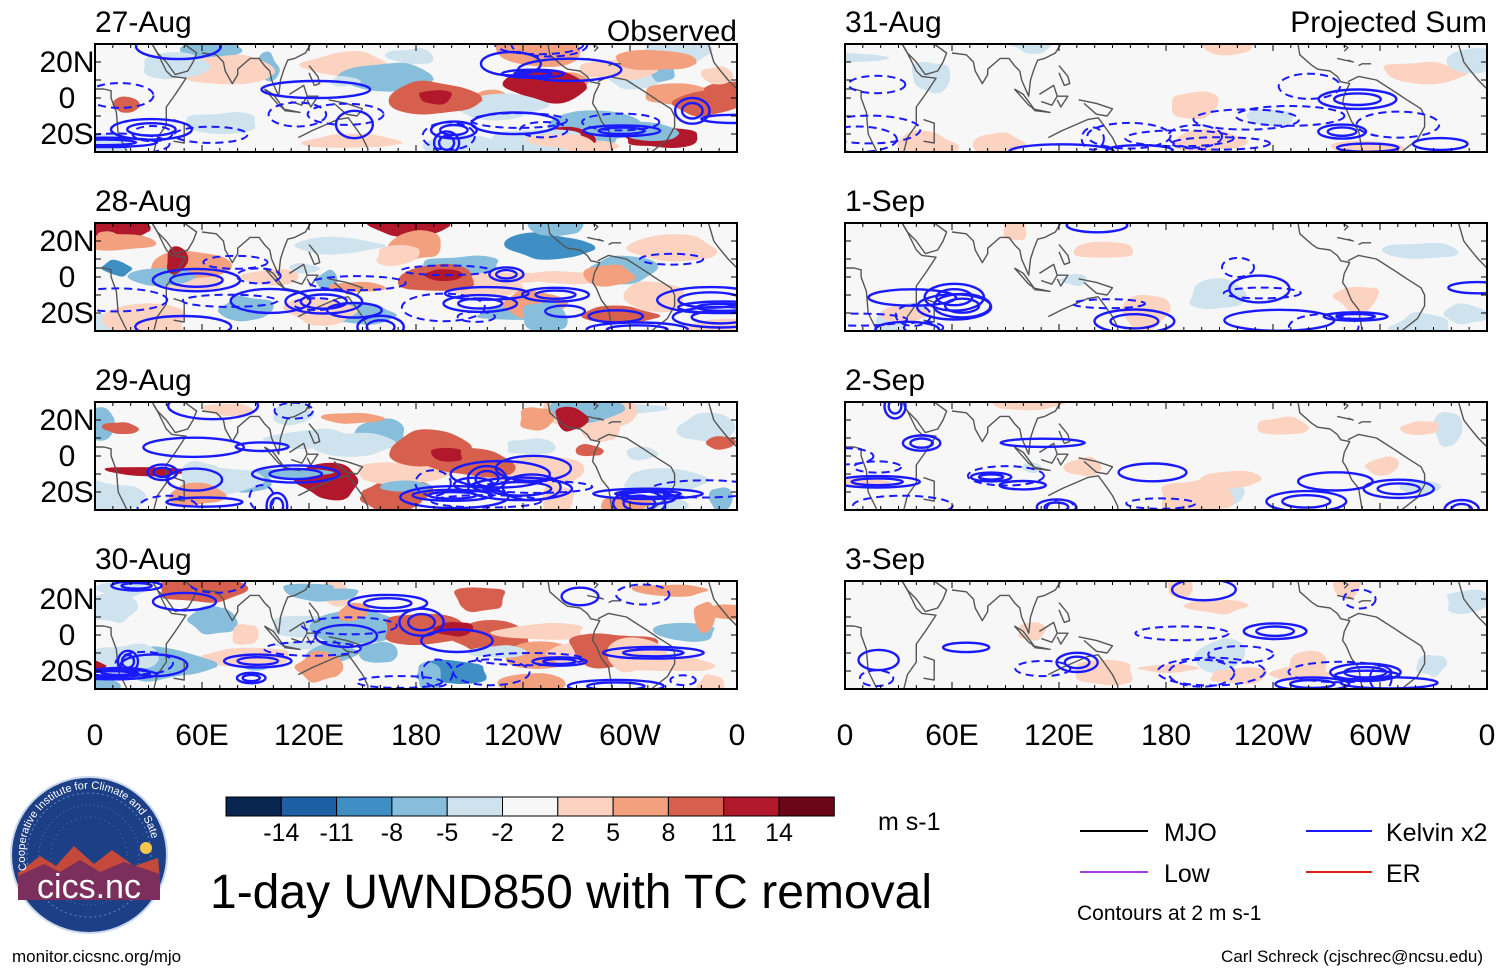 The image size is (1501, 972). What do you see at coordinates (201, 735) in the screenshot?
I see `x-tick-label: 60E` at bounding box center [201, 735].